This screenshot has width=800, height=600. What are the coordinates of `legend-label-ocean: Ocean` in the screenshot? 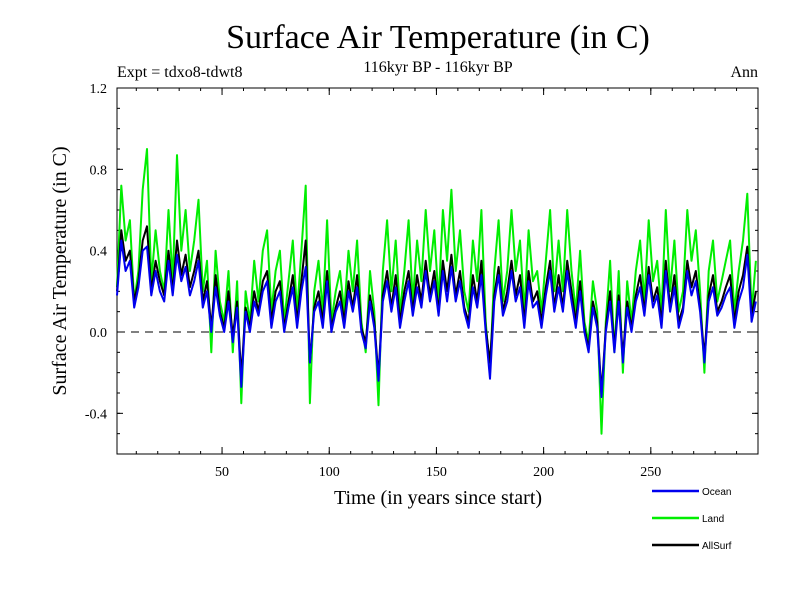 It's located at (716, 492).